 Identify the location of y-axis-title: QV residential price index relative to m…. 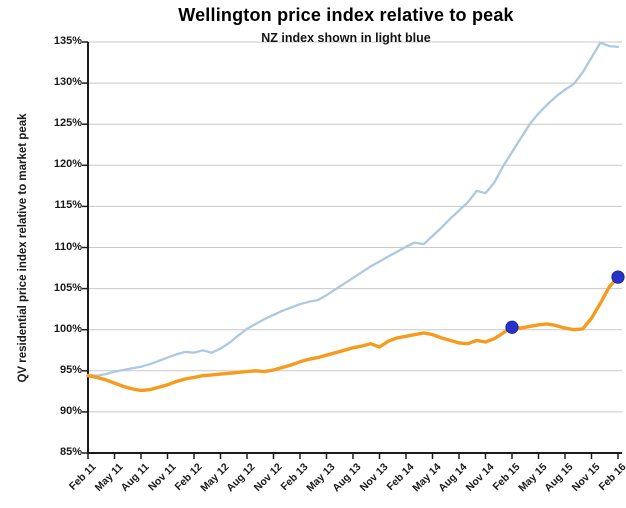
(23, 248).